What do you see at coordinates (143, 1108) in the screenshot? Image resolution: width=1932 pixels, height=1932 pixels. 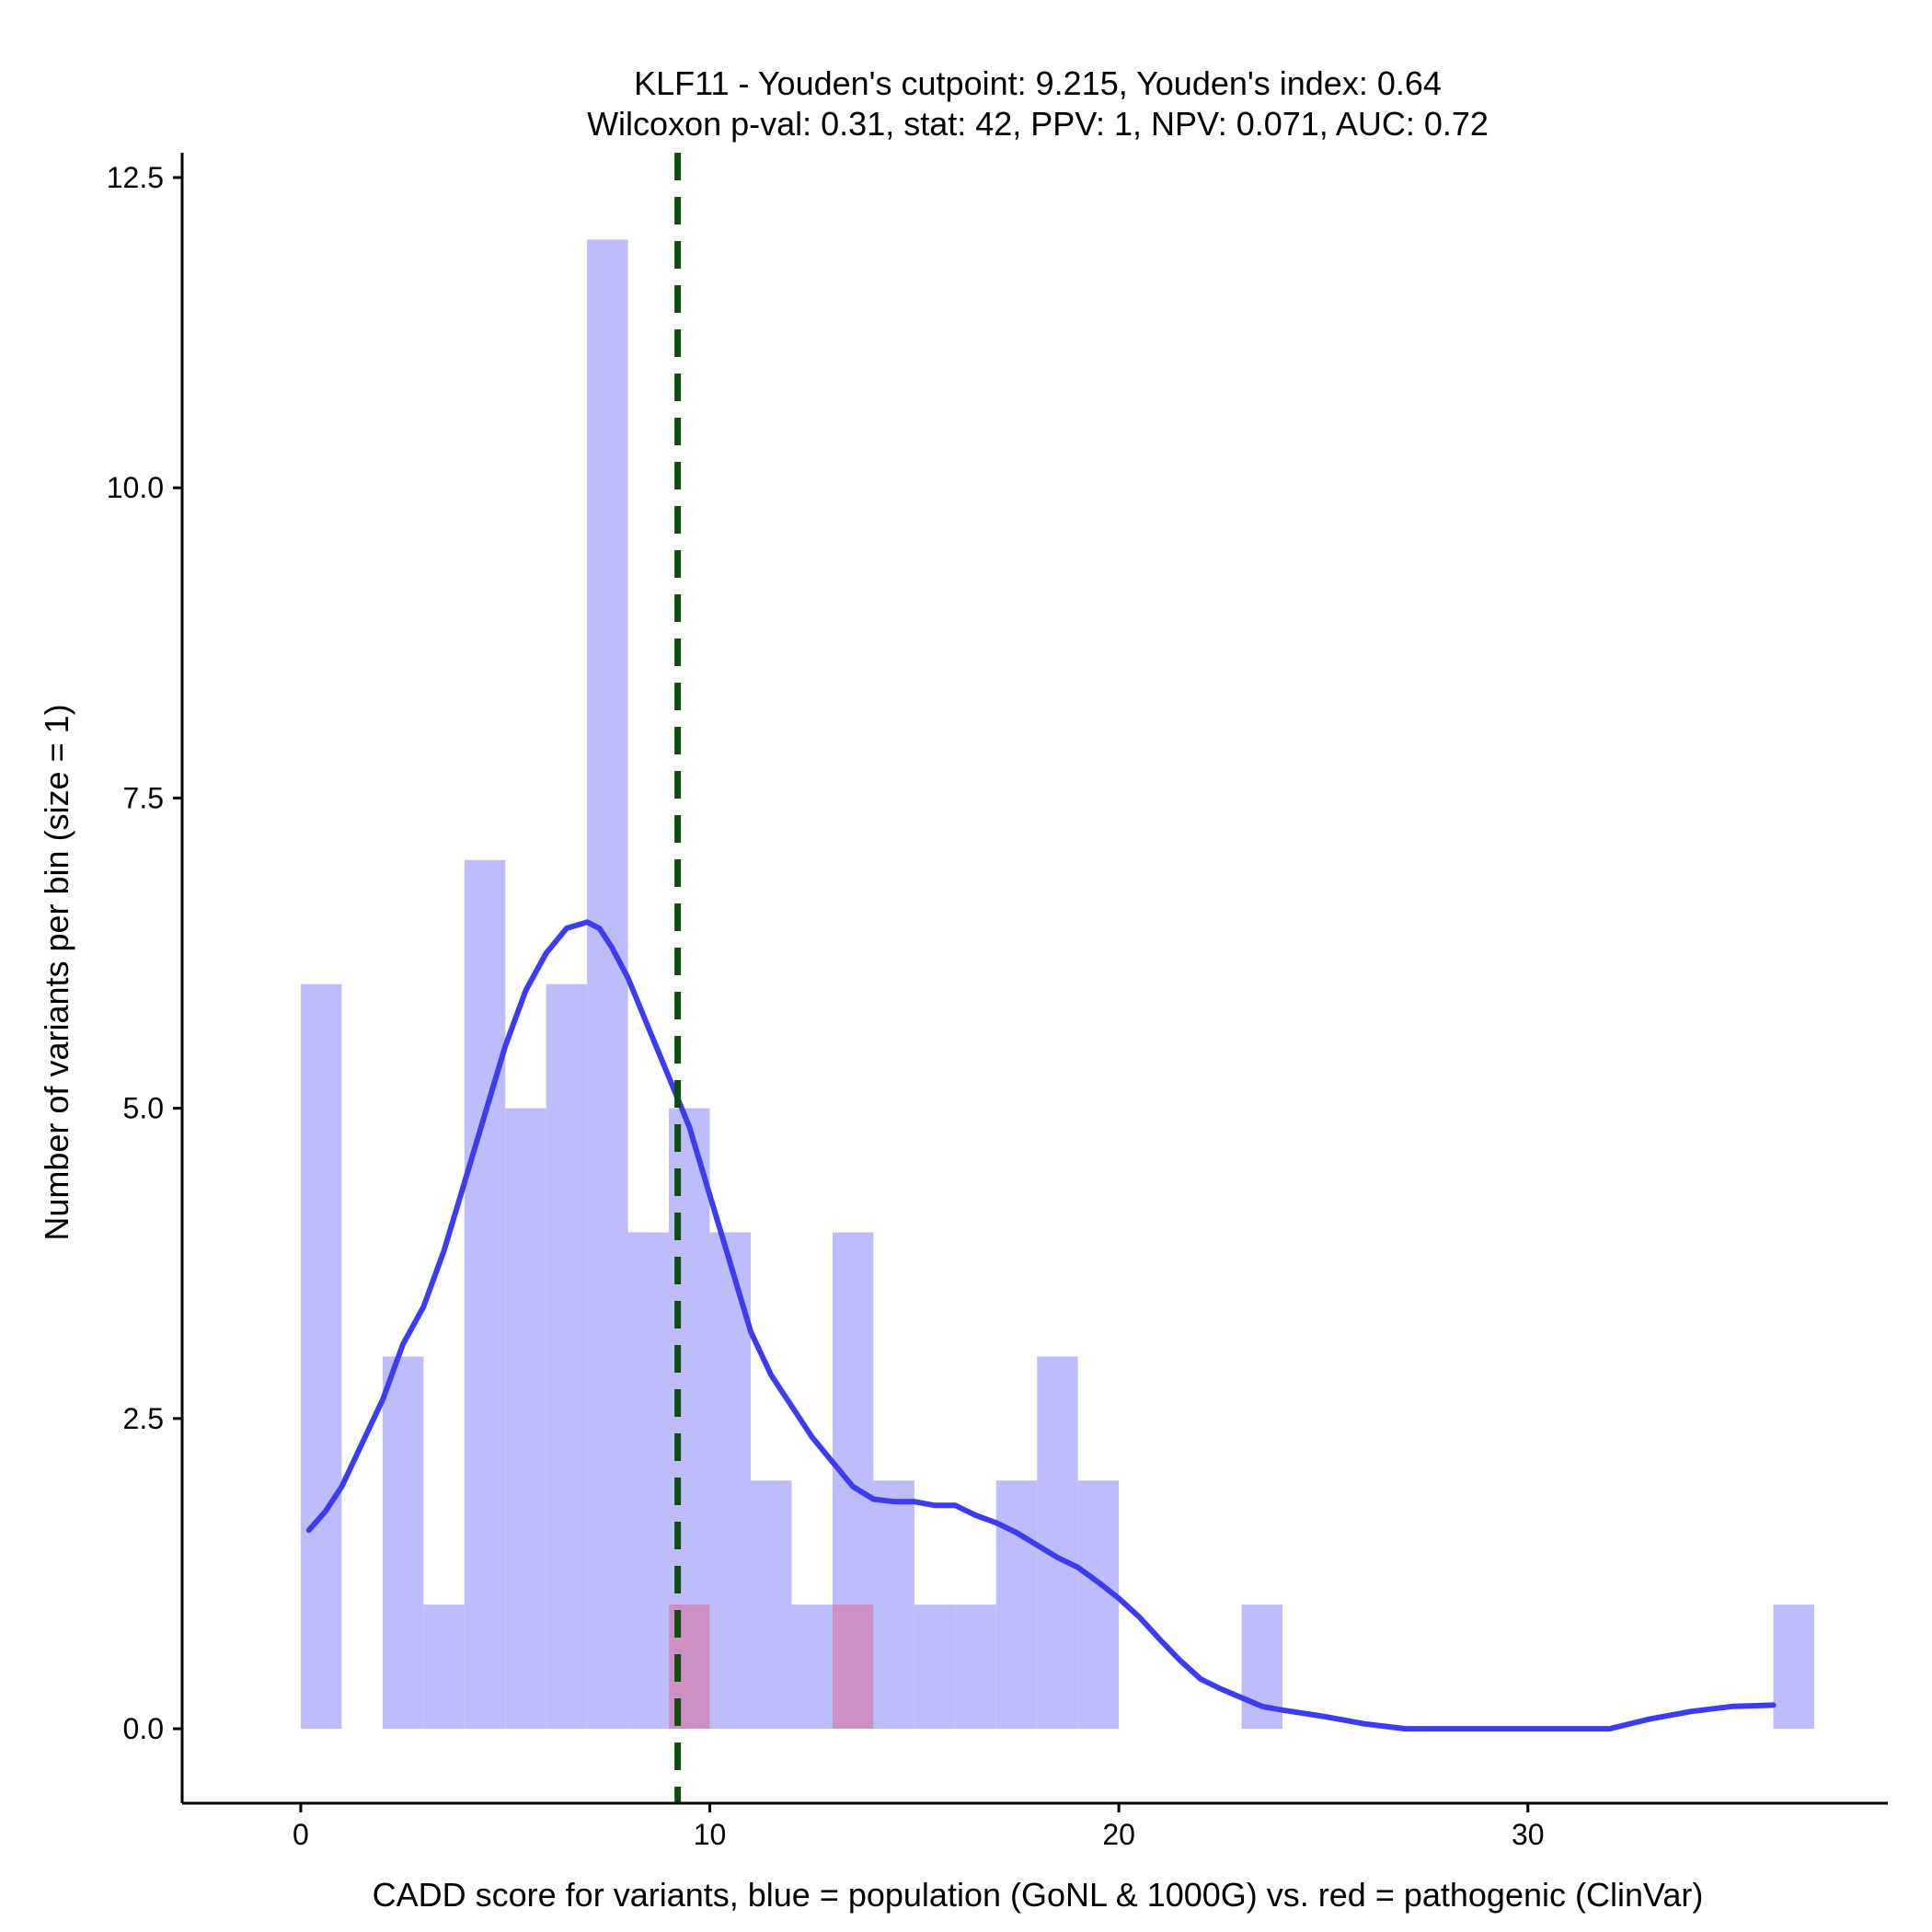 I see `y-tick-label: 5.0` at bounding box center [143, 1108].